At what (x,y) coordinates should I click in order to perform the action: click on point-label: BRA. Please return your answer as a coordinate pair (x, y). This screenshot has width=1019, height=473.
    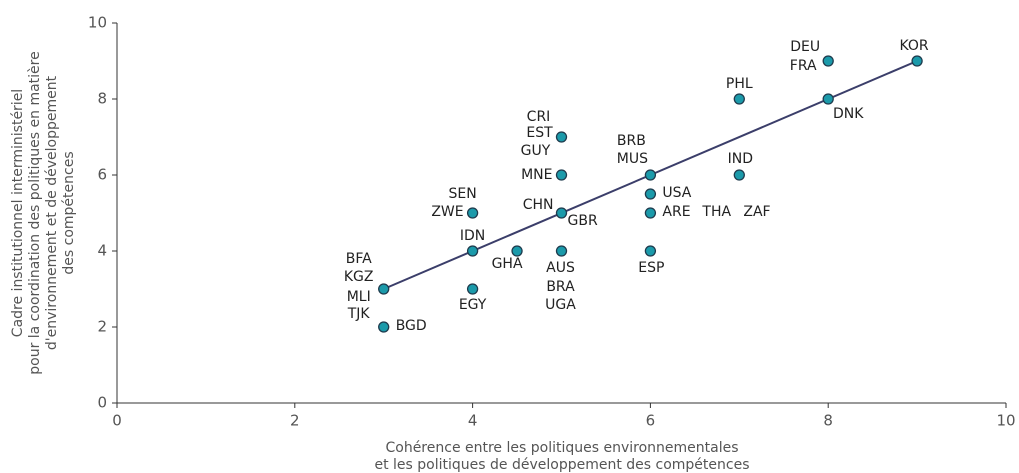
    Looking at the image, I should click on (560, 287).